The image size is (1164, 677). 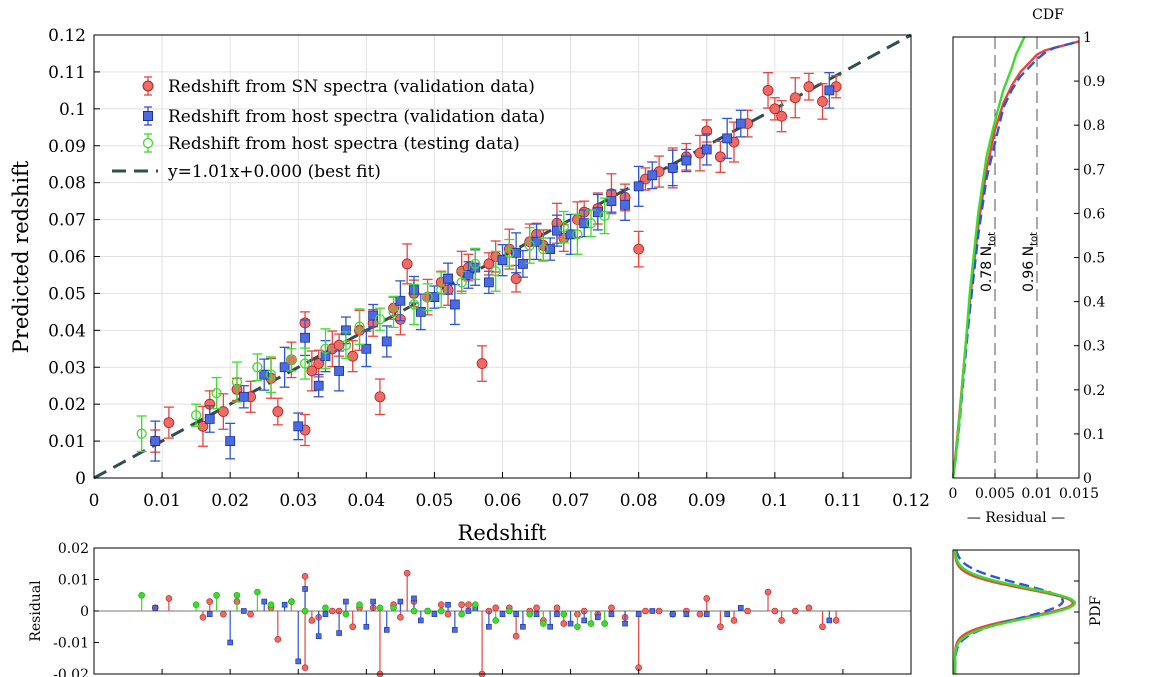 I want to click on x-tick-label: 0.07, so click(x=571, y=501).